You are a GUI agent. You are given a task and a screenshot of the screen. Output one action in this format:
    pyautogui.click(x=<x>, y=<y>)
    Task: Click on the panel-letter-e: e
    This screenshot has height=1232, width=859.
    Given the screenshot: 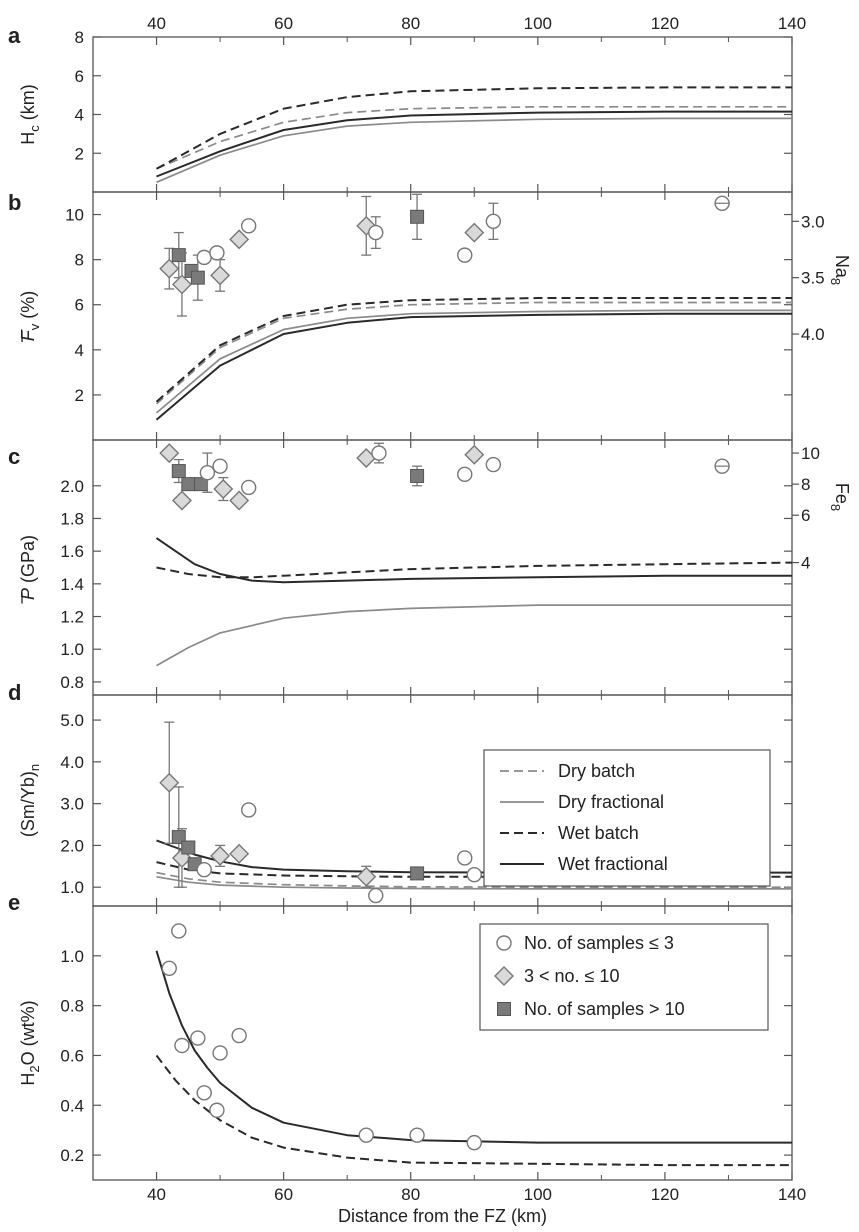 What is the action you would take?
    pyautogui.click(x=14, y=902)
    